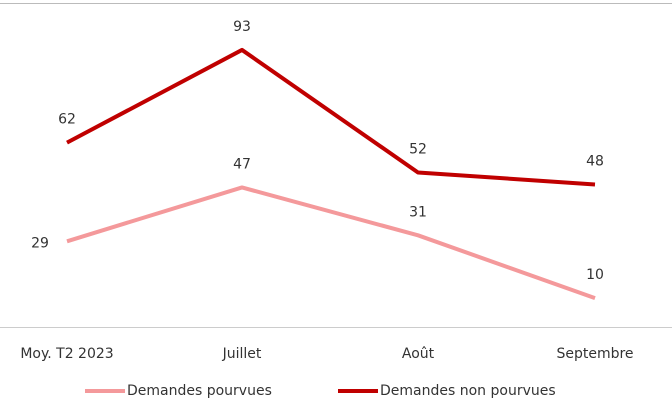 The image size is (672, 401). What do you see at coordinates (242, 164) in the screenshot?
I see `data-label: 47` at bounding box center [242, 164].